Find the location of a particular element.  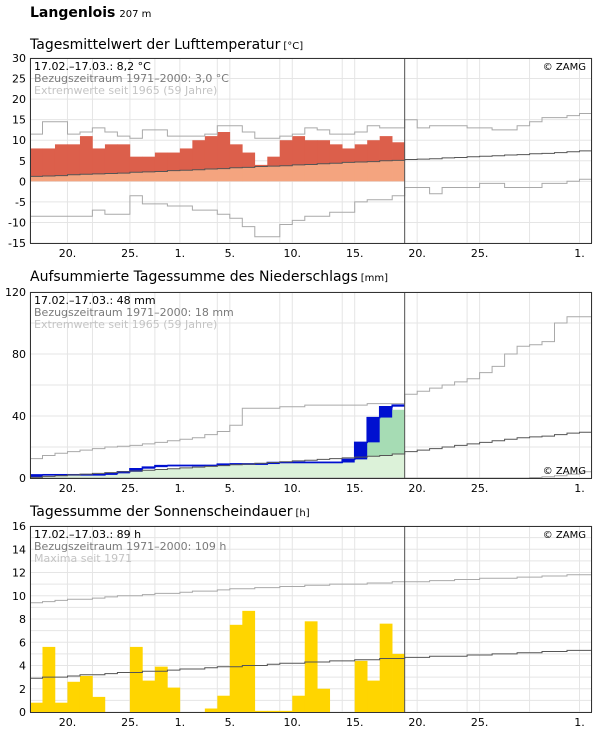

temperature-y-tick-label: -10 is located at coordinates (17, 222).